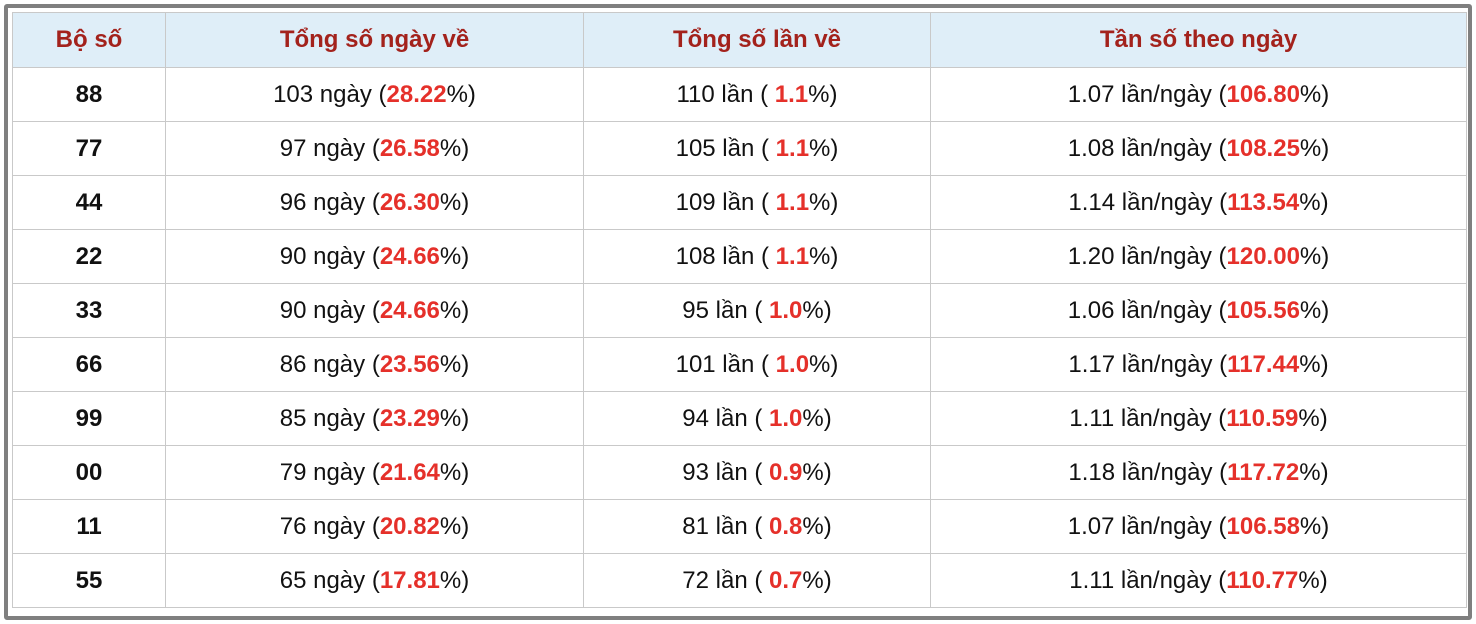 The image size is (1476, 624). What do you see at coordinates (1263, 526) in the screenshot?
I see `highlight-value: 106.58` at bounding box center [1263, 526].